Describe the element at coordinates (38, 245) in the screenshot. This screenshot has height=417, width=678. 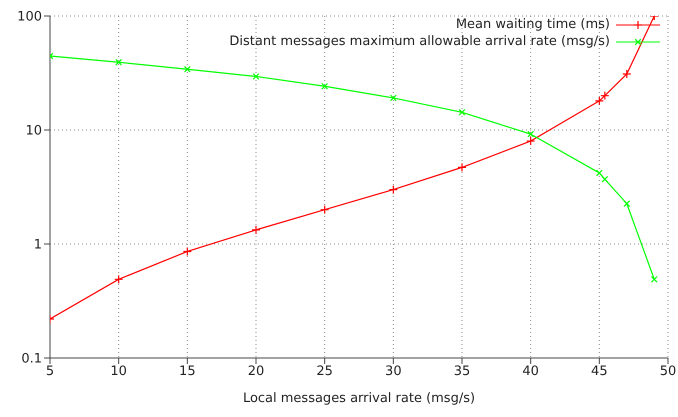
I see `y-tick-label: 1` at that location.